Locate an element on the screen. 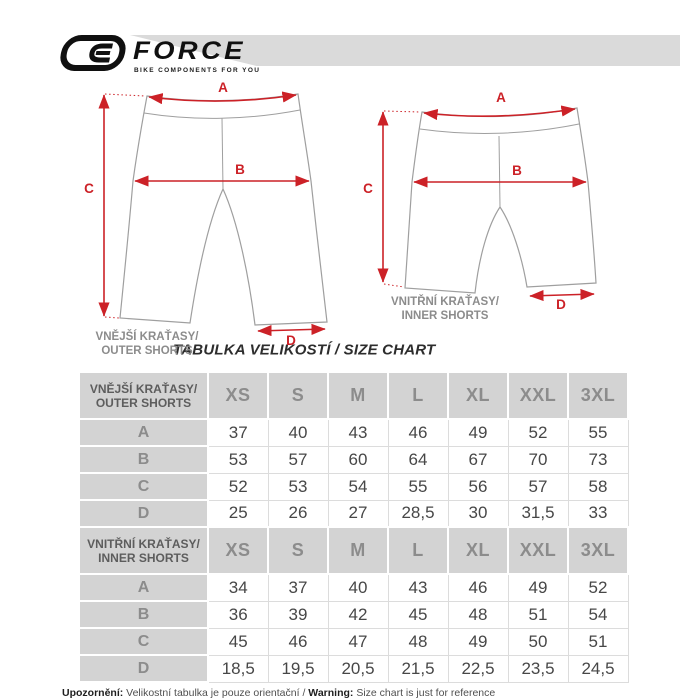  size-header: L is located at coordinates (418, 395).